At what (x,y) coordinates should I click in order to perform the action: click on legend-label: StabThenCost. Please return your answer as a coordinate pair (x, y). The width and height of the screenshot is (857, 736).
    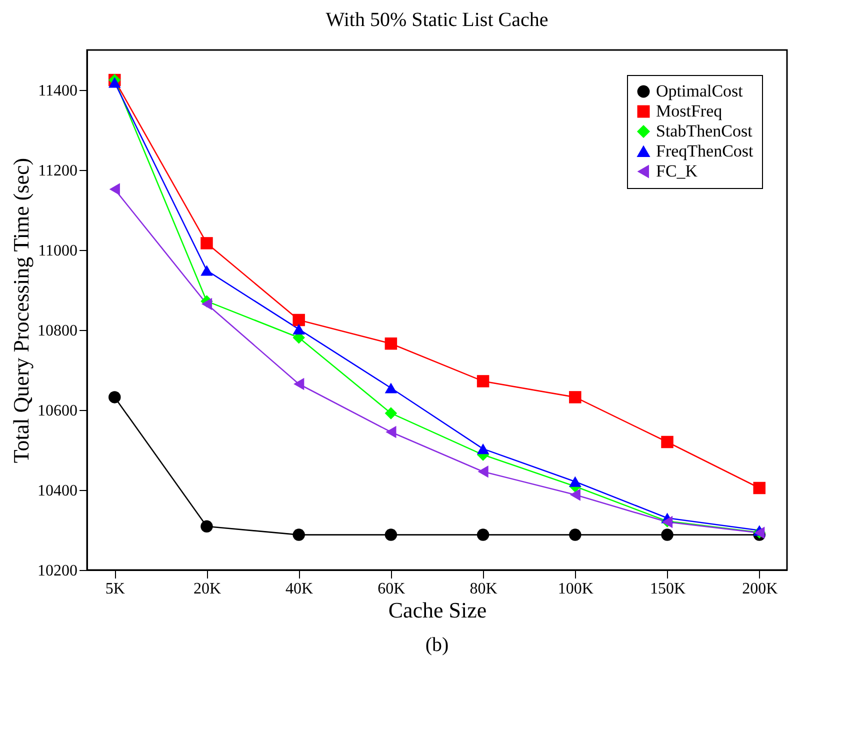
    Looking at the image, I should click on (704, 131).